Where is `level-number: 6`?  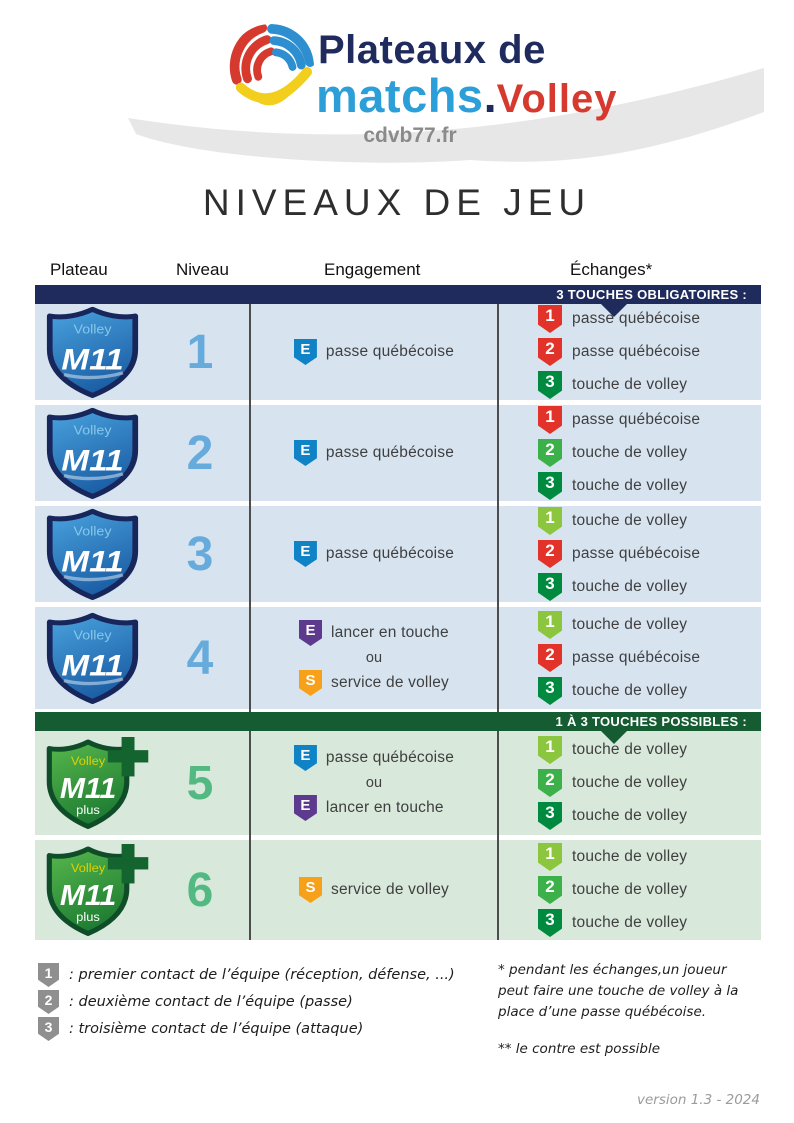
level-number: 6 is located at coordinates (200, 890).